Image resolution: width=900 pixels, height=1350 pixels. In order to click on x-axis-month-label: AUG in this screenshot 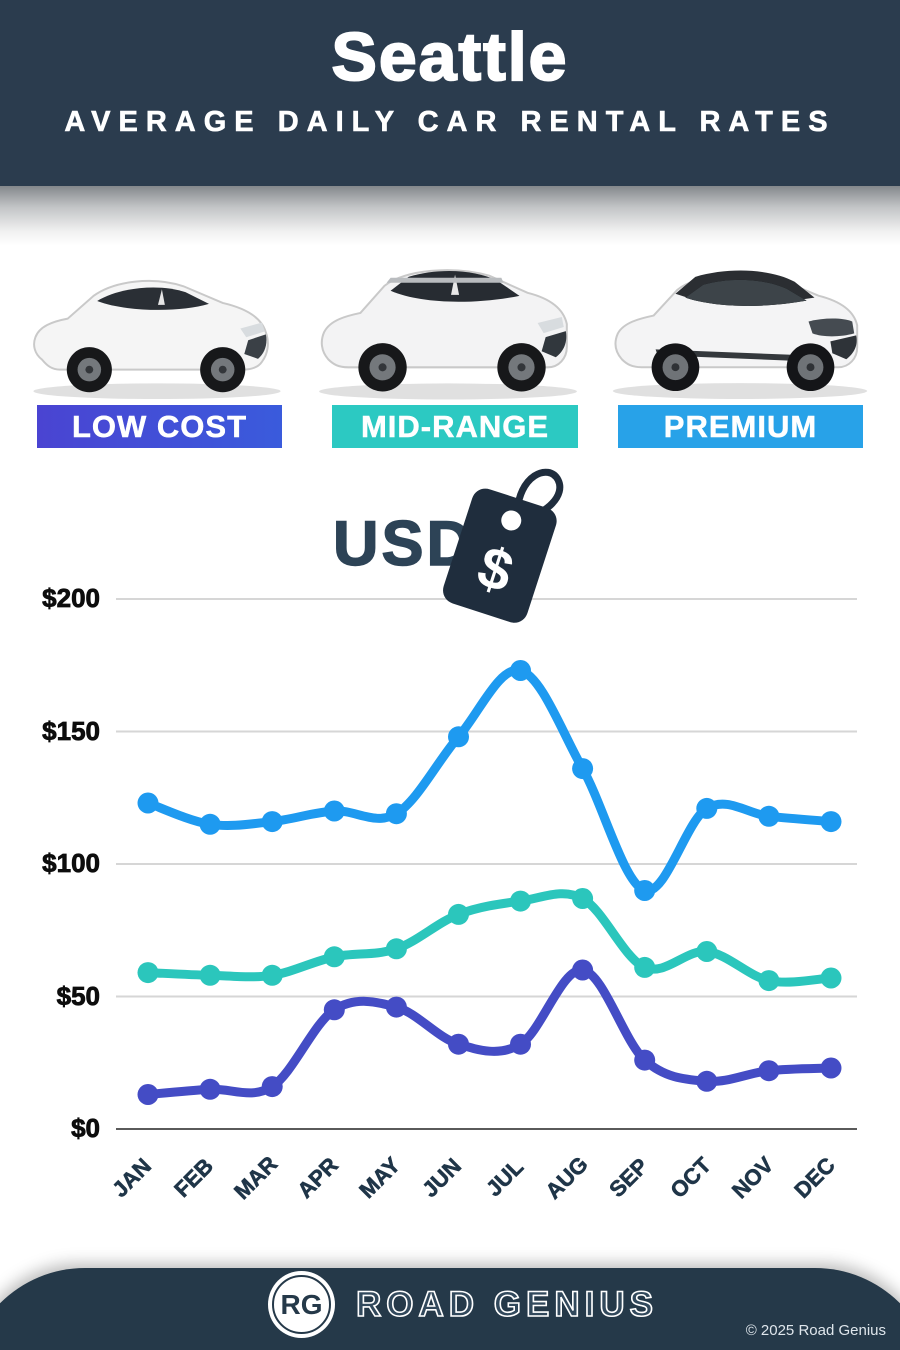, I will do `click(566, 1177)`.